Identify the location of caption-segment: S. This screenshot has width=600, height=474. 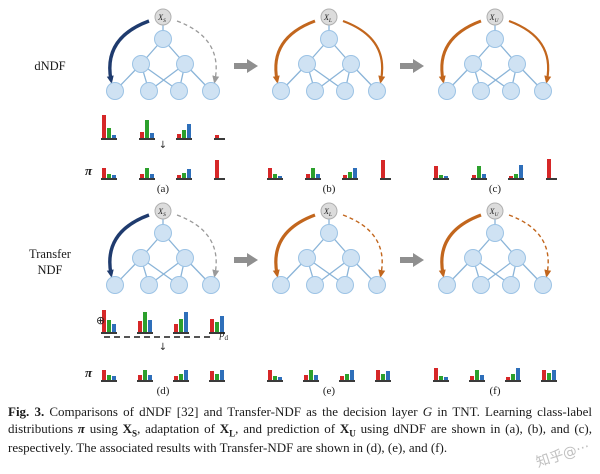
(135, 433).